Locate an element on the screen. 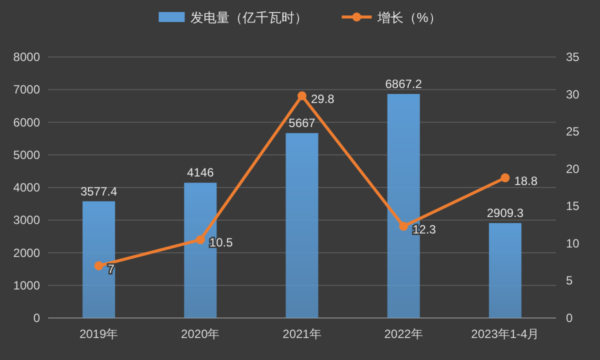 The image size is (600, 360). data-label: 3577.4 is located at coordinates (99, 191).